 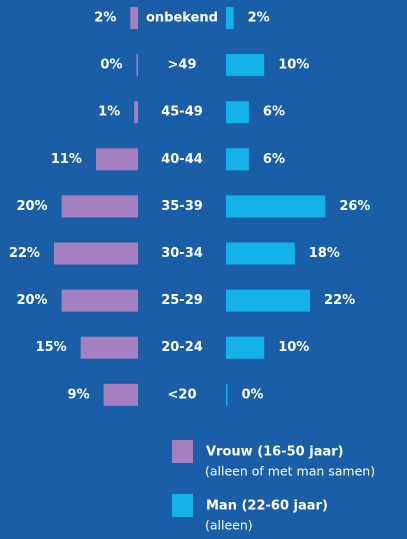 What do you see at coordinates (51, 347) in the screenshot?
I see `value-label: 15%` at bounding box center [51, 347].